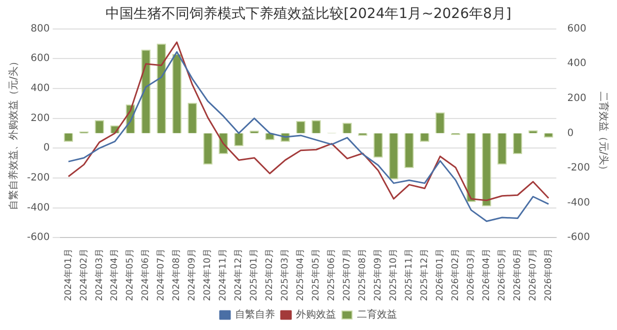  I want to click on y2-tick-label: 0, so click(570, 133).